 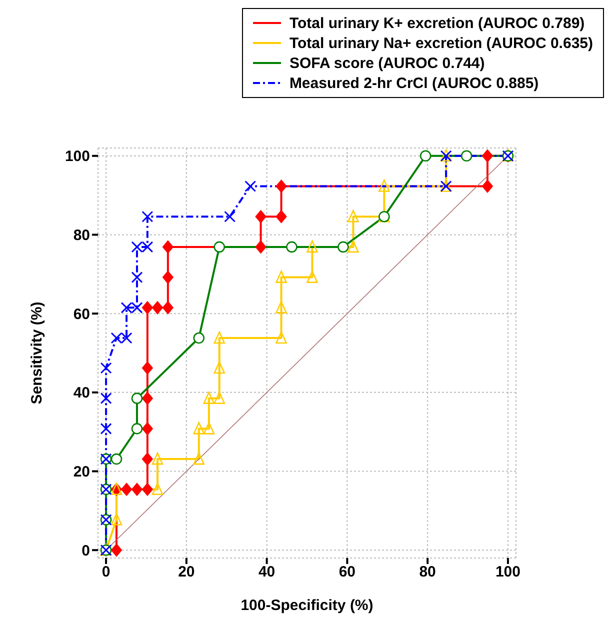 What do you see at coordinates (307, 605) in the screenshot?
I see `x-axis-title: 100-Specificity (%)` at bounding box center [307, 605].